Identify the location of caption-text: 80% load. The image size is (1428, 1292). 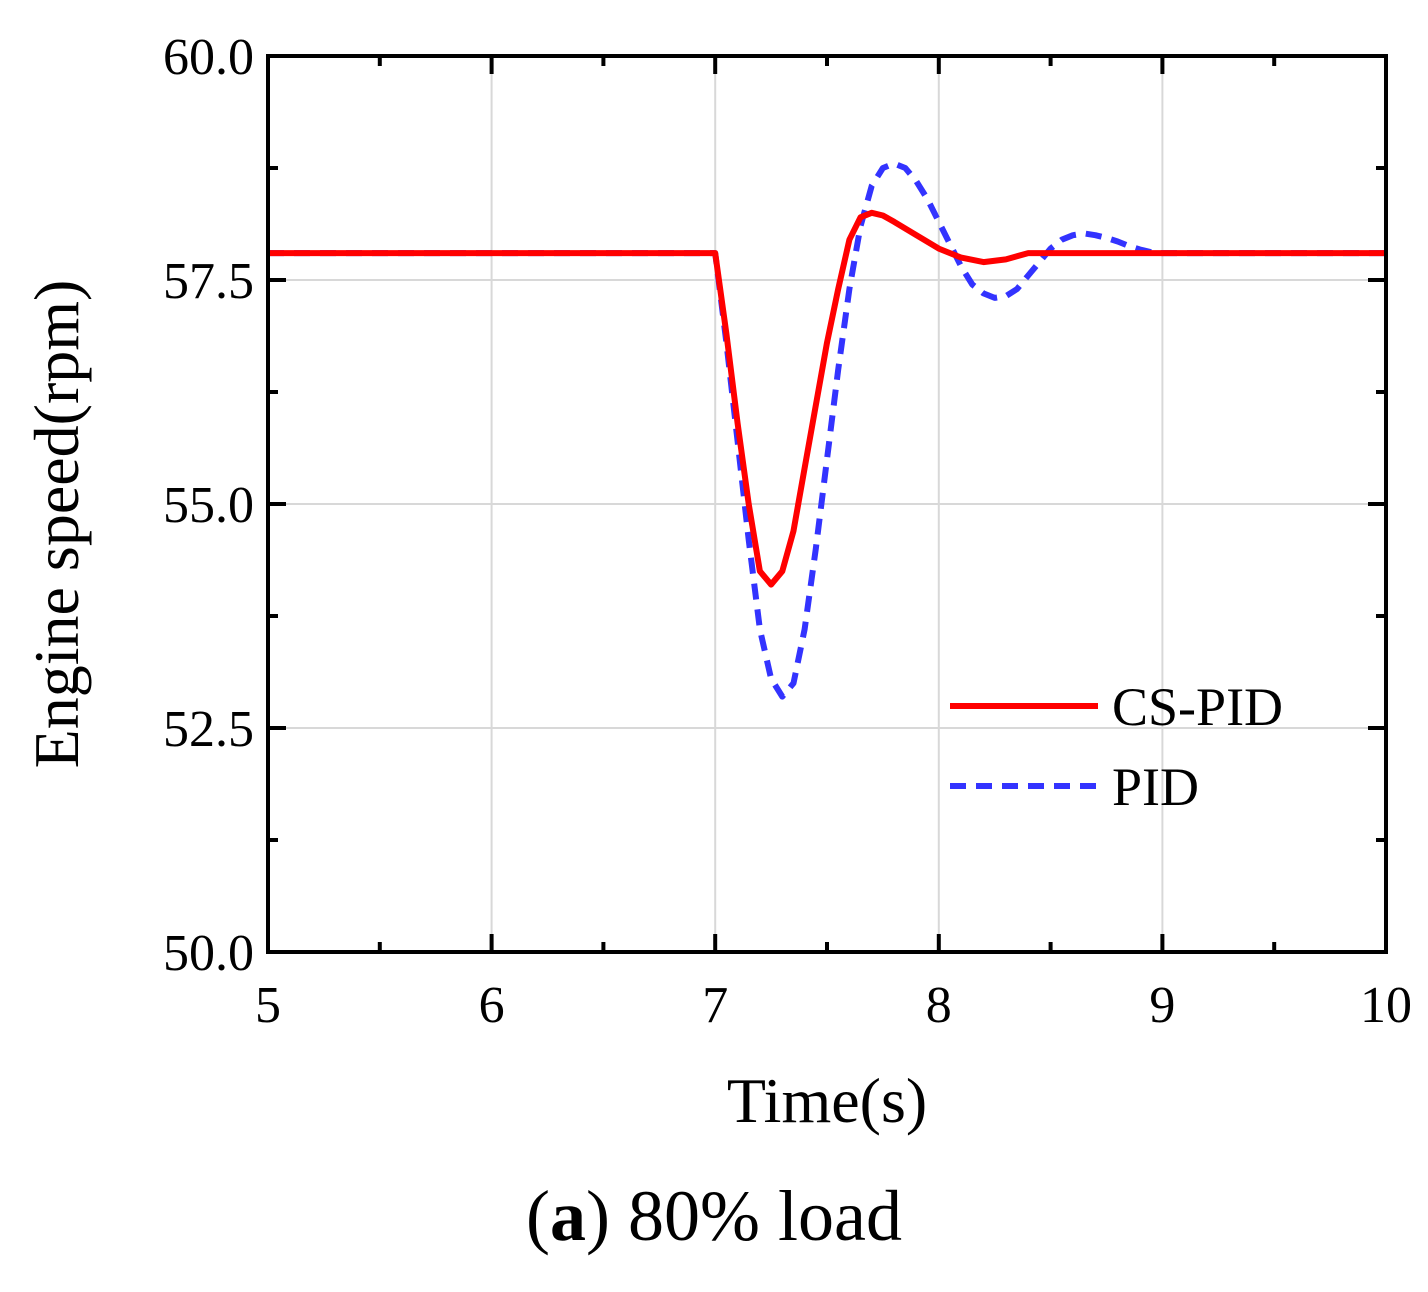
(765, 1216).